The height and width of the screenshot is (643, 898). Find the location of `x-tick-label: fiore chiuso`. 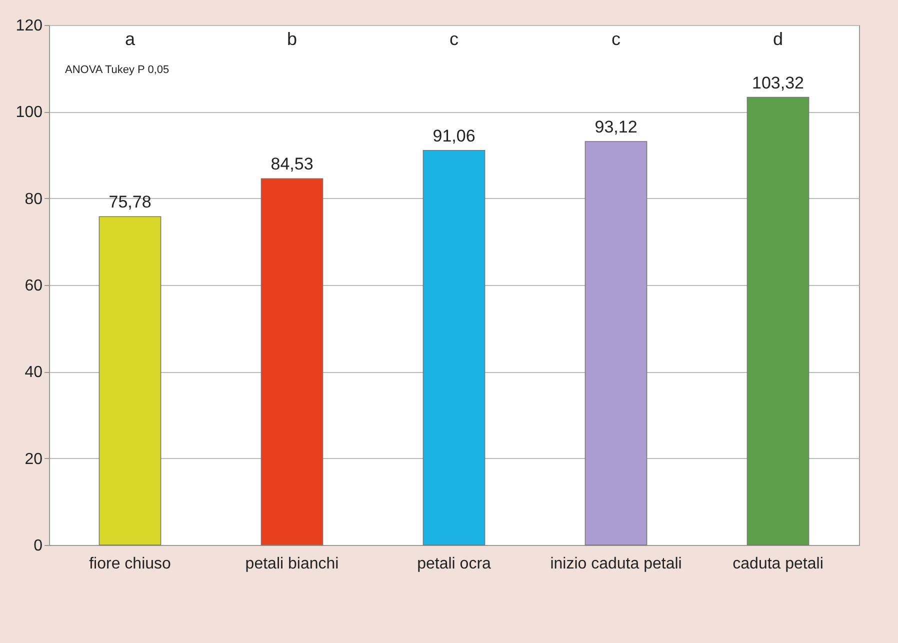

x-tick-label: fiore chiuso is located at coordinates (130, 564).